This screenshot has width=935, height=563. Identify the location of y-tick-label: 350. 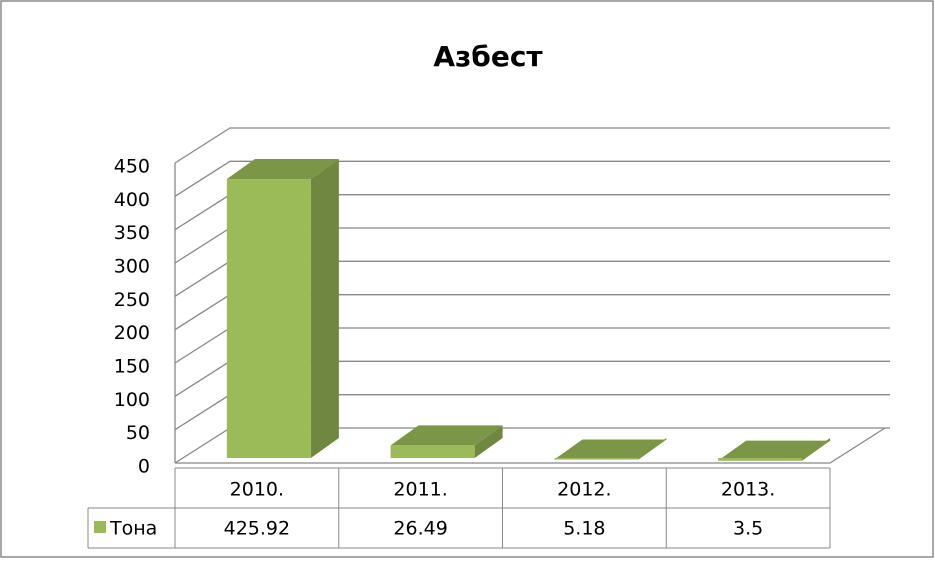
(132, 233).